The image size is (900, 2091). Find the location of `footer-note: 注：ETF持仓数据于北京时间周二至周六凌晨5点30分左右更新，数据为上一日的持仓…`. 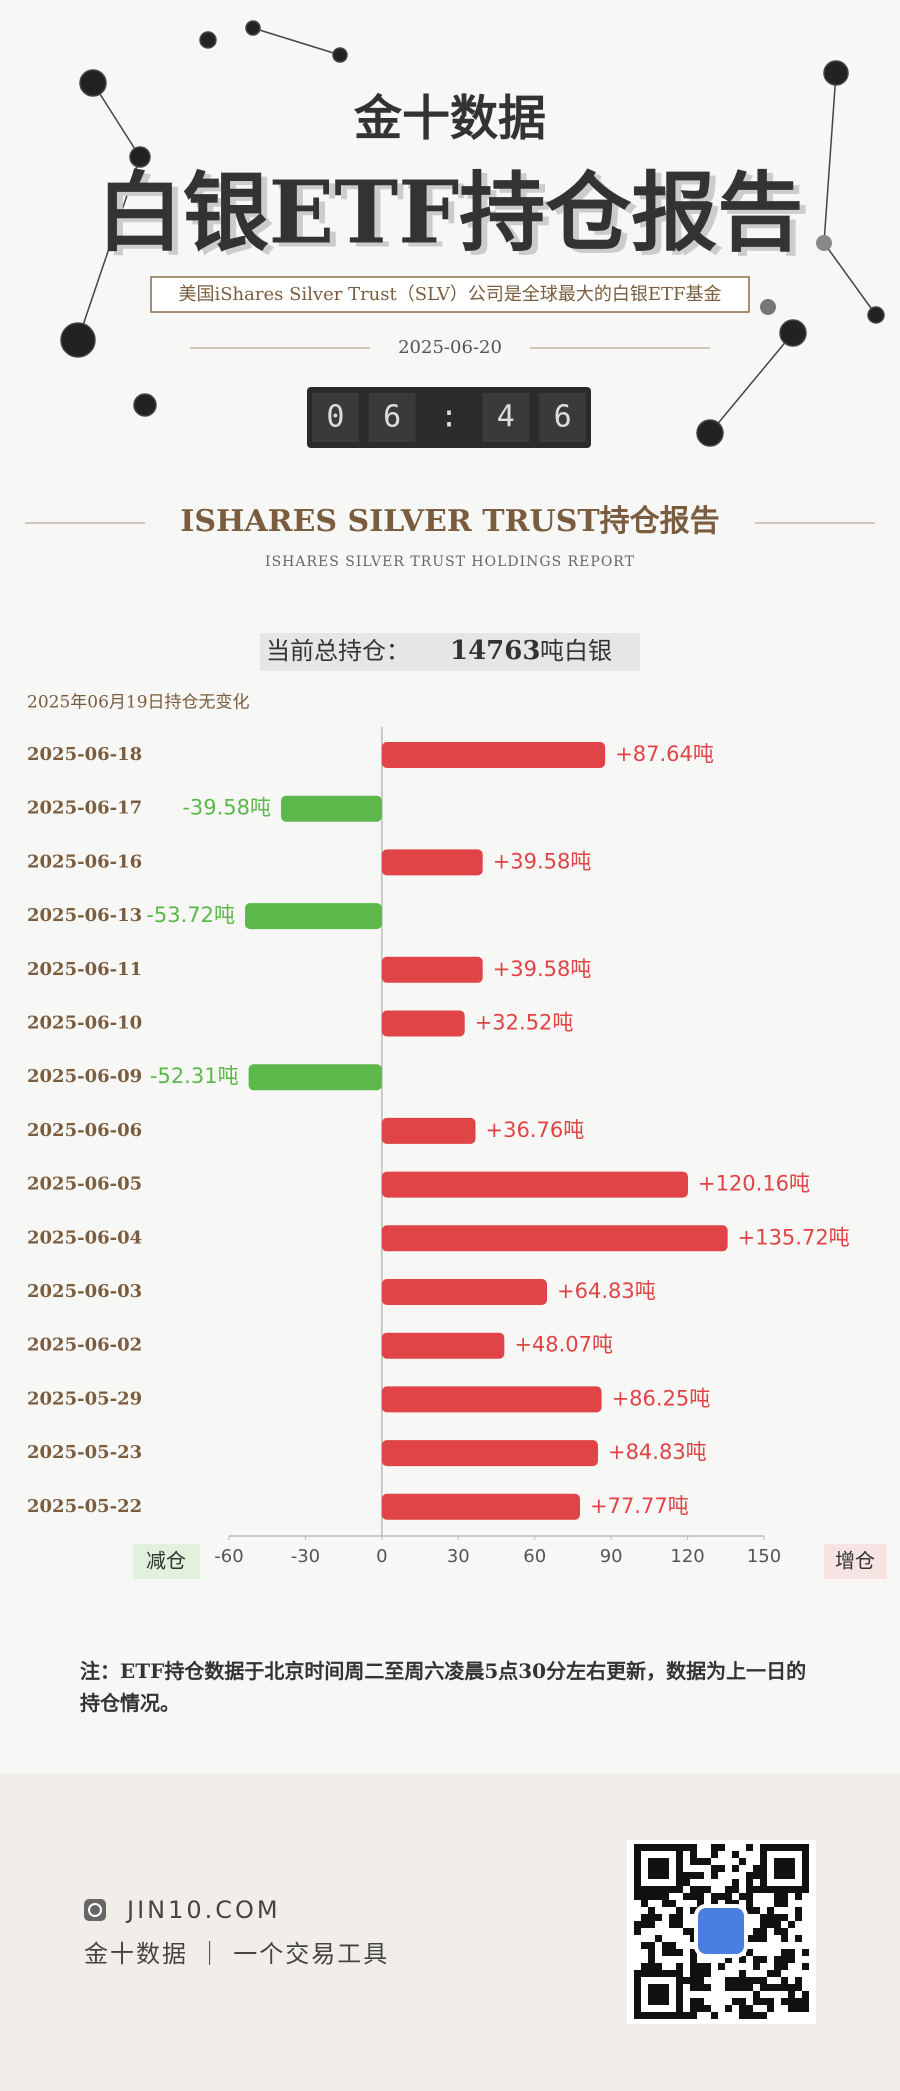

footer-note: 注：ETF持仓数据于北京时间周二至周六凌晨5点30分左右更新，数据为上一日的持仓… is located at coordinates (443, 1687).